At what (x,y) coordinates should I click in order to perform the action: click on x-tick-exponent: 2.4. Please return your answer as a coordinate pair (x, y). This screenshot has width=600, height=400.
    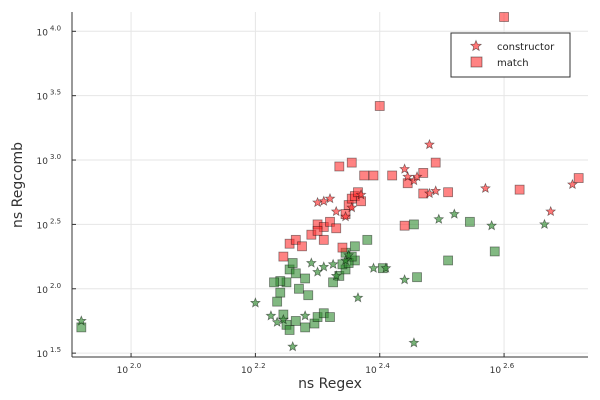
    Looking at the image, I should click on (385, 366).